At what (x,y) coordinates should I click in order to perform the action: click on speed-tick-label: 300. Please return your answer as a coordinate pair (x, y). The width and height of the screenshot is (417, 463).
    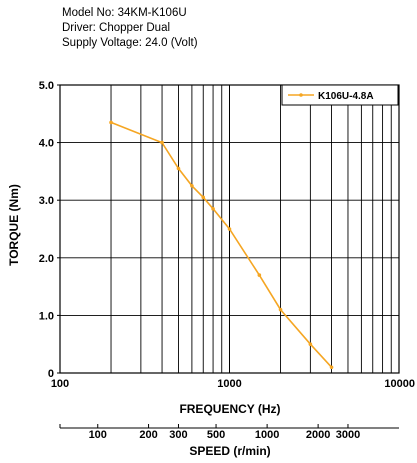
    Looking at the image, I should click on (178, 435).